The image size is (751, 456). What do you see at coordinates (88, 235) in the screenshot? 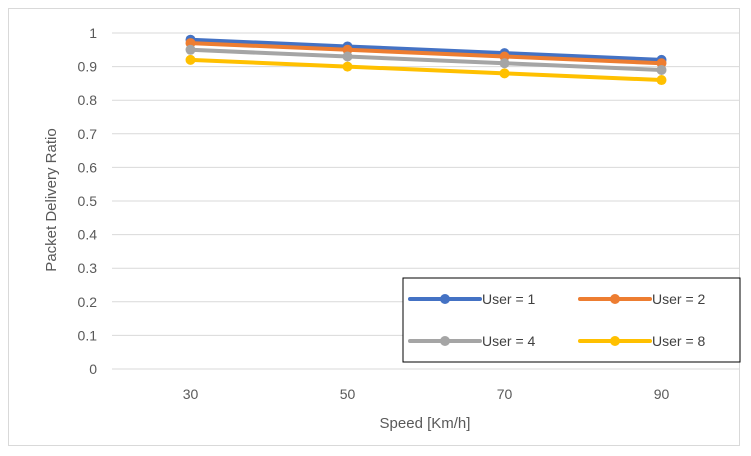
I see `y-tick-label: 0.4` at bounding box center [88, 235].